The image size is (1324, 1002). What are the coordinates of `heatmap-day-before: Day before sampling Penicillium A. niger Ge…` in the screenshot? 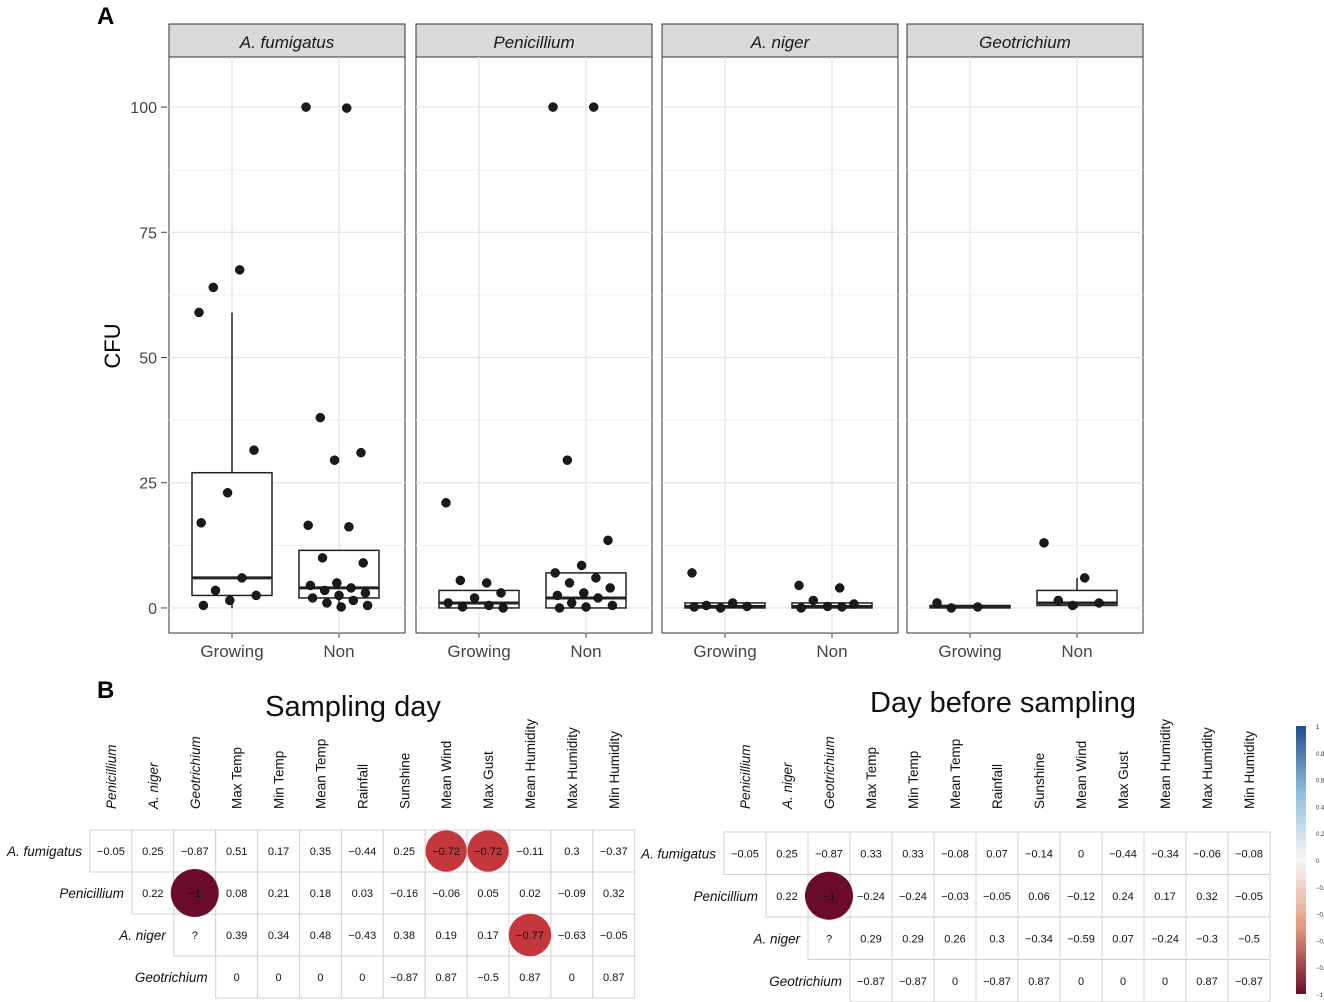 It's located at (955, 844).